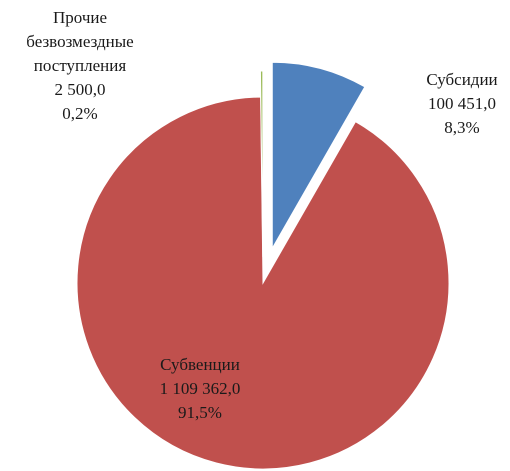  What do you see at coordinates (80, 41) in the screenshot?
I see `category-label: Прочие безвозмездные поступления` at bounding box center [80, 41].